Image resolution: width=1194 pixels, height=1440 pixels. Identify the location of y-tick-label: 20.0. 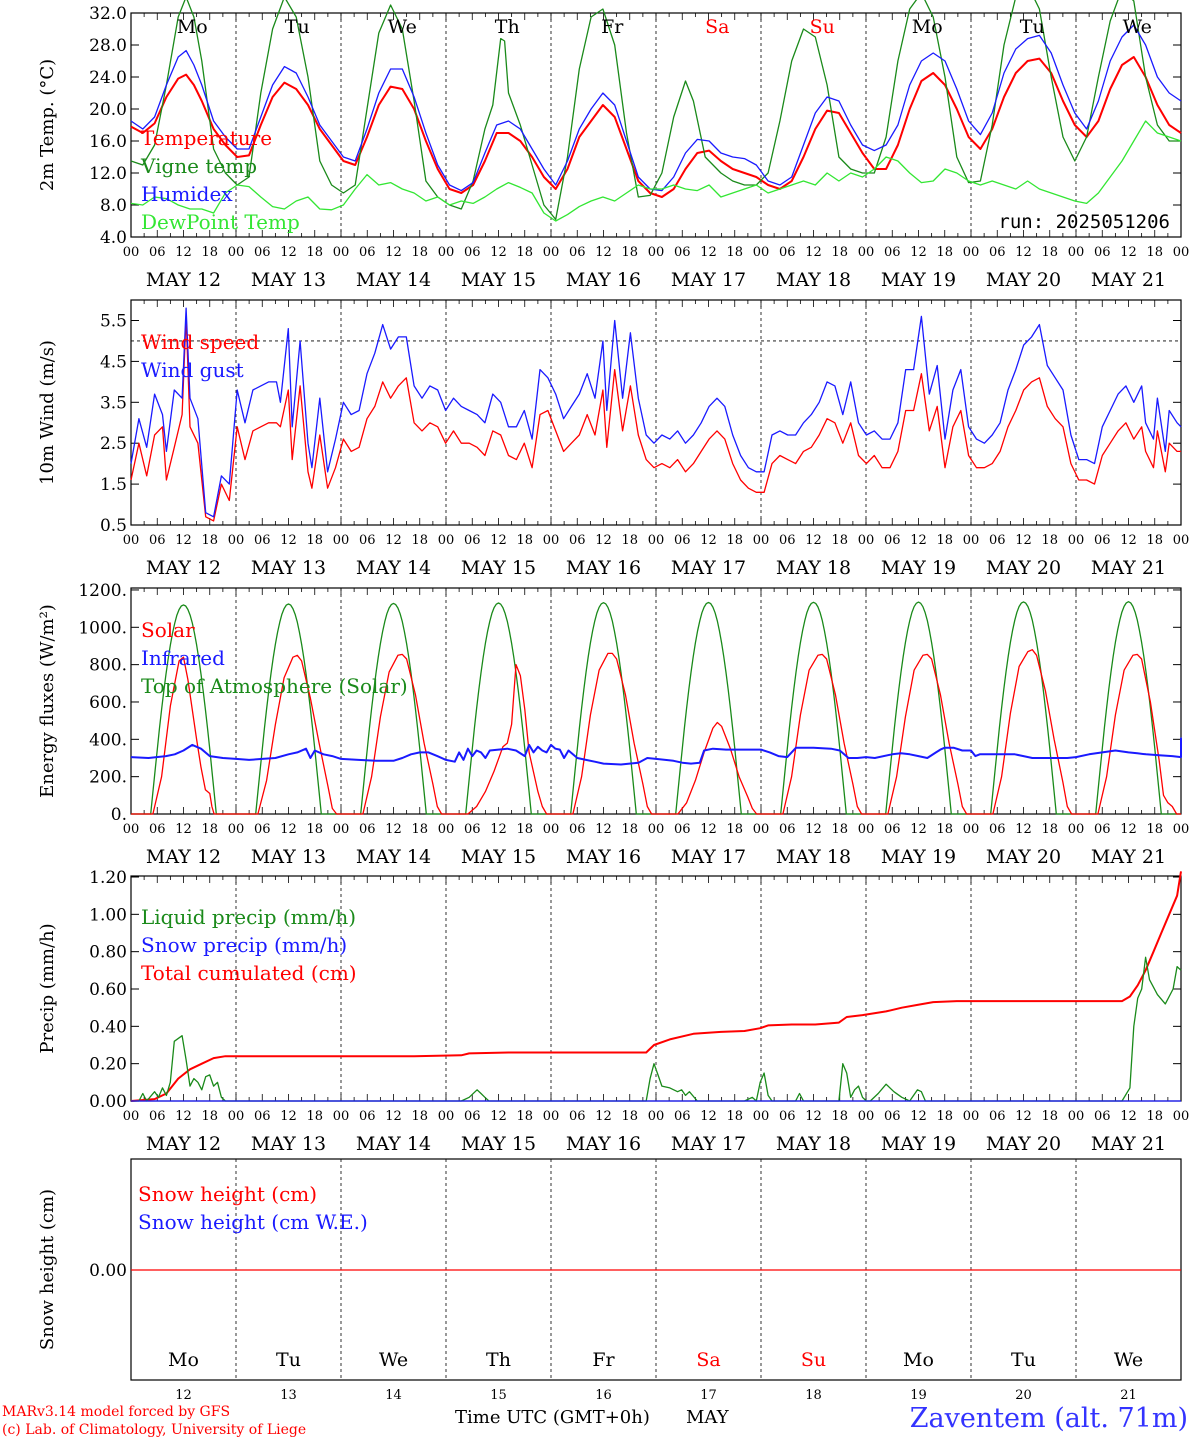
(108, 110).